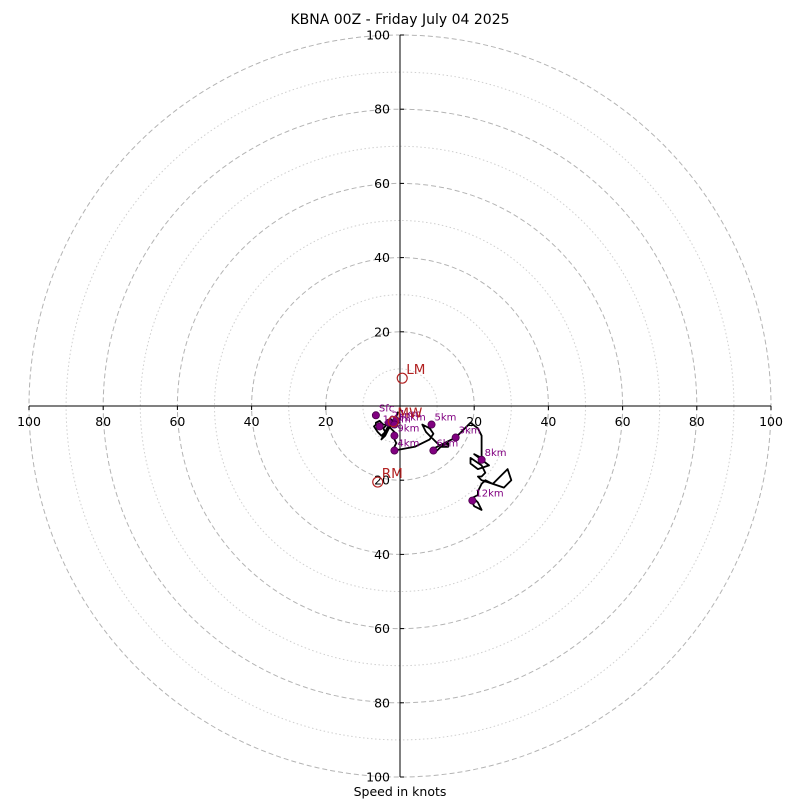 This screenshot has height=800, width=800. What do you see at coordinates (489, 494) in the screenshot?
I see `height-point-label: 12km` at bounding box center [489, 494].